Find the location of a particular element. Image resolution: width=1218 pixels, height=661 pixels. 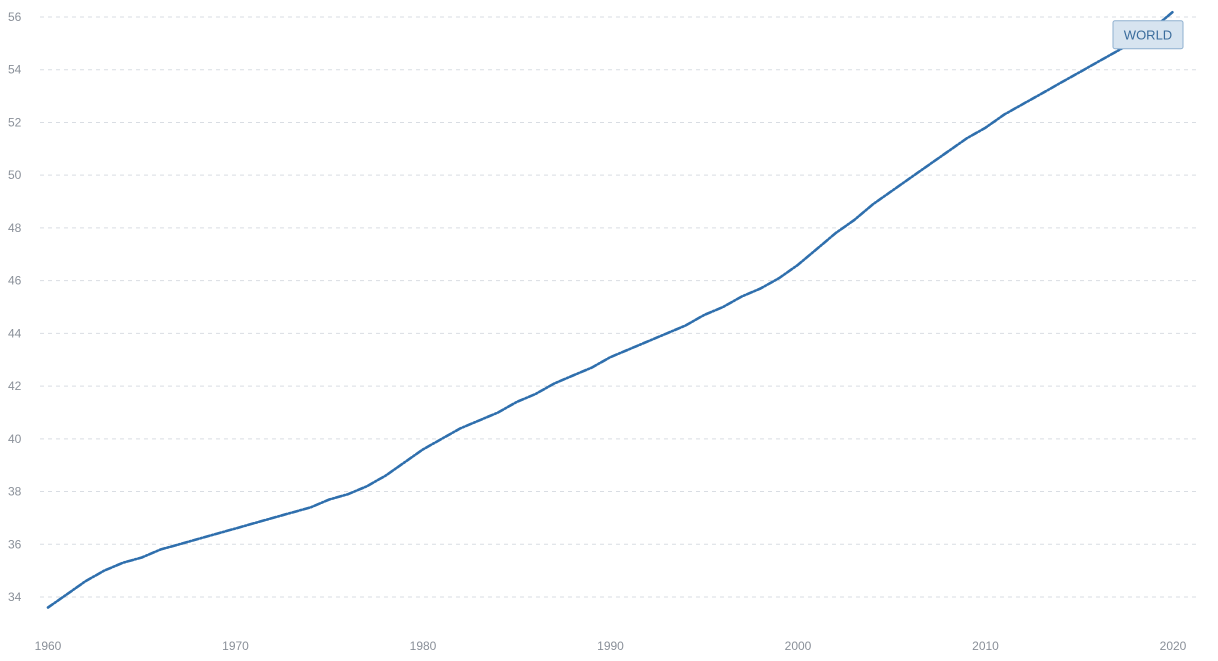

x-tick-label: 2000 is located at coordinates (798, 646).